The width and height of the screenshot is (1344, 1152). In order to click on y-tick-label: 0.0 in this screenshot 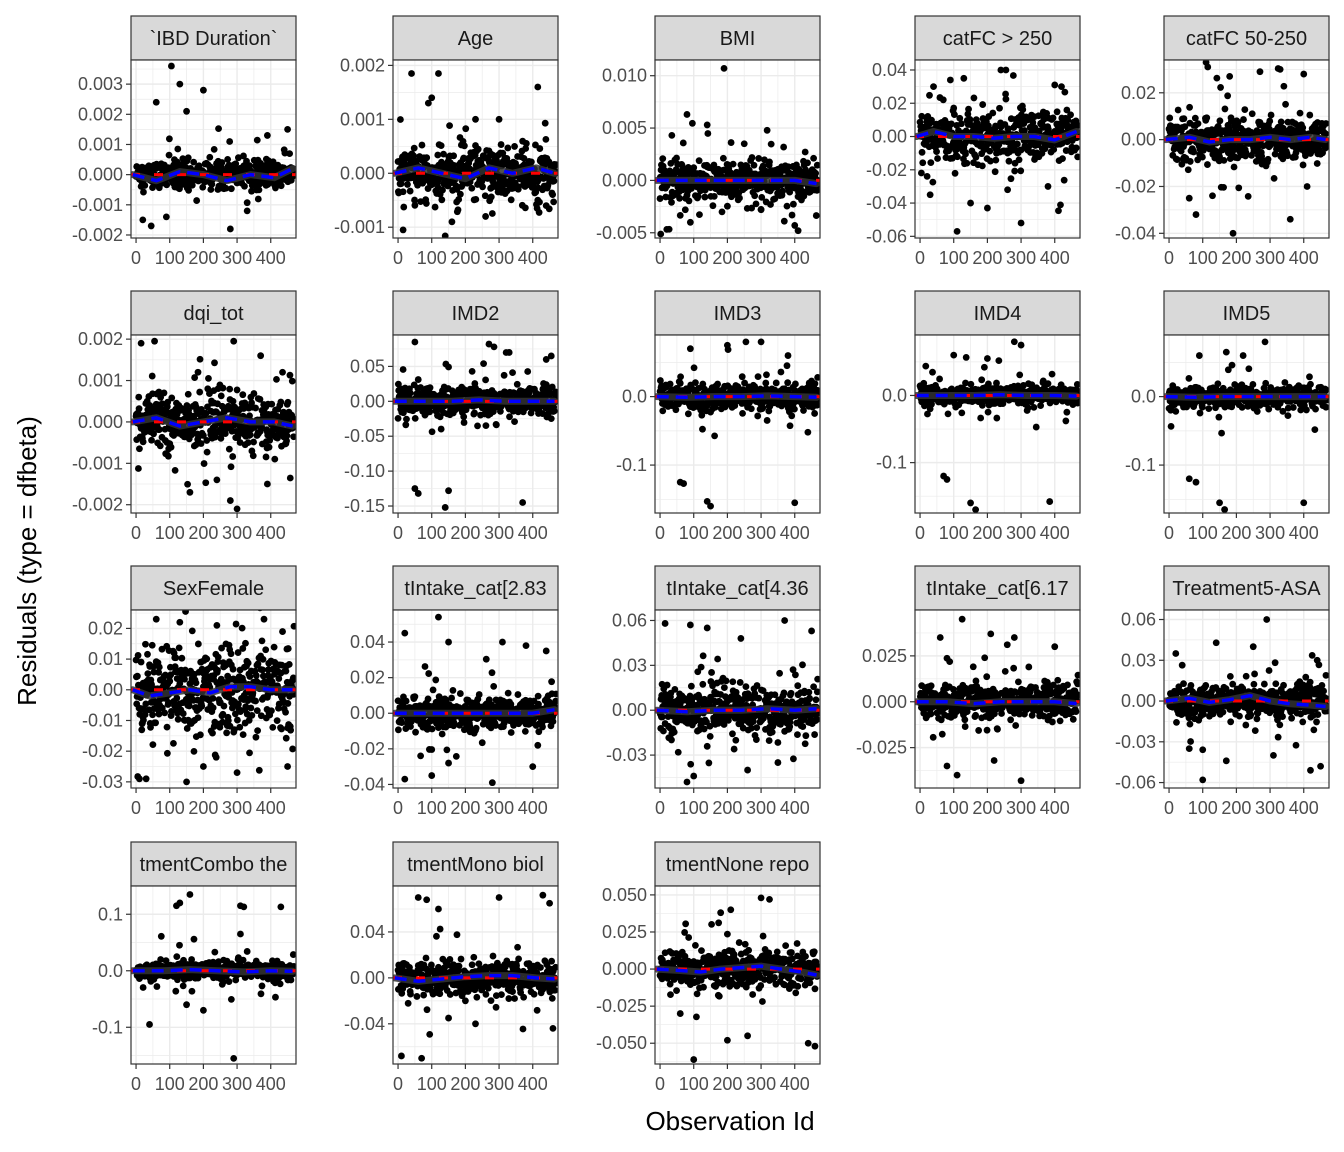, I will do `click(894, 395)`.